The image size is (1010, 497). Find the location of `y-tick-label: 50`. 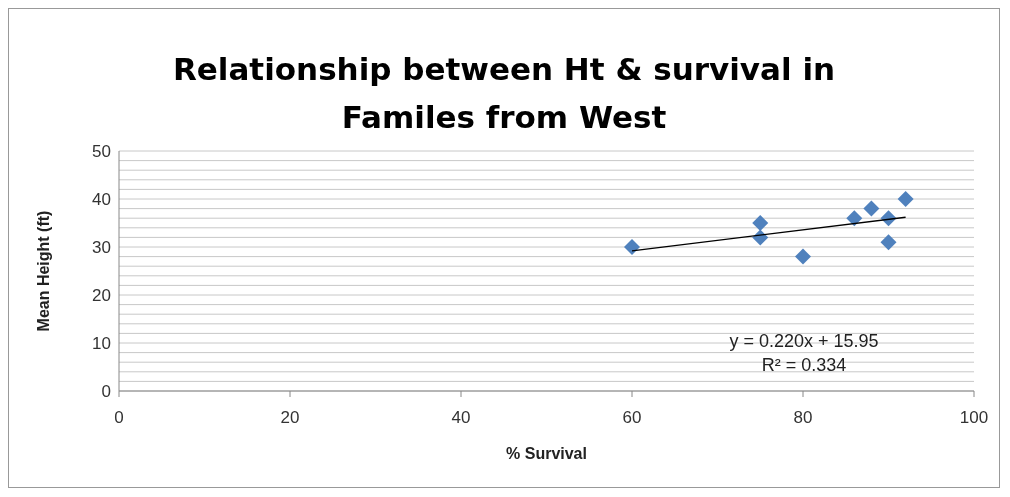

y-tick-label: 50 is located at coordinates (101, 152).